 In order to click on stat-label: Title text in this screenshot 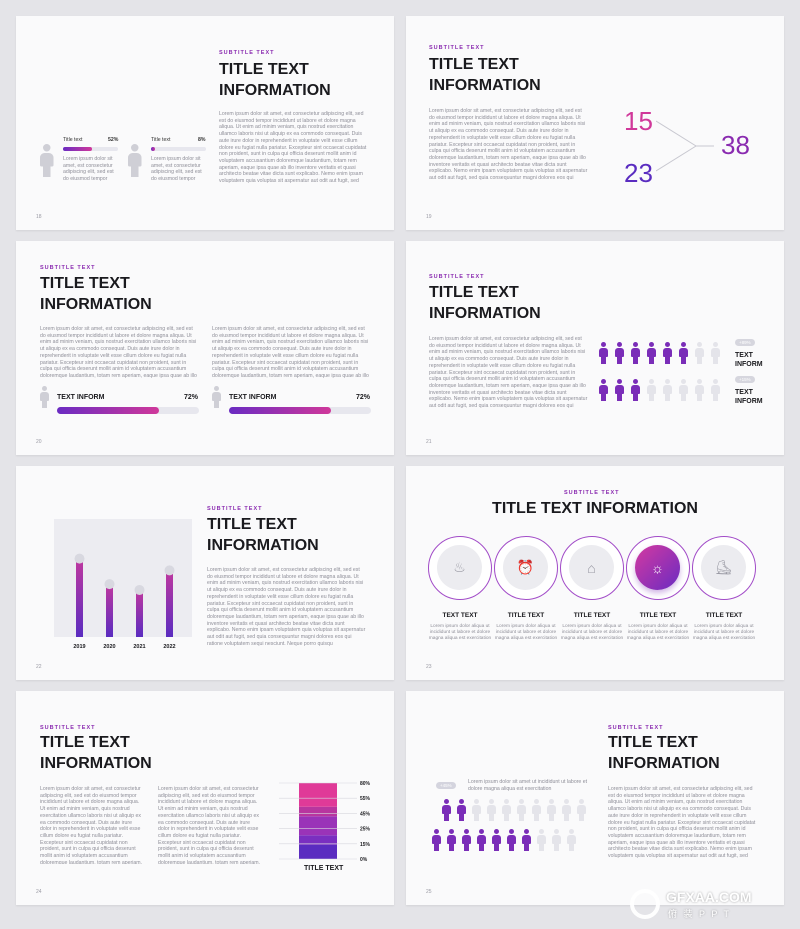, I will do `click(73, 140)`.